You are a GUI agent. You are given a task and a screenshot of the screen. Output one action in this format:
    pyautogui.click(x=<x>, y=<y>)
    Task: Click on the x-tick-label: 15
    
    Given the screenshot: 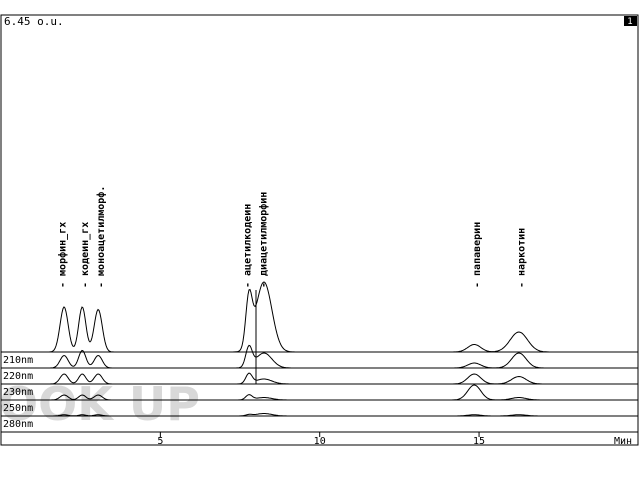 What is the action you would take?
    pyautogui.click(x=479, y=441)
    